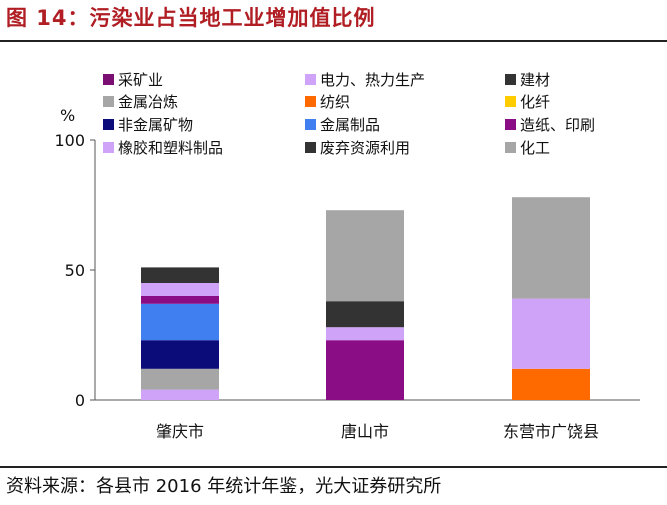  Describe the element at coordinates (557, 125) in the screenshot. I see `legend-label: 造纸、印刷` at that location.